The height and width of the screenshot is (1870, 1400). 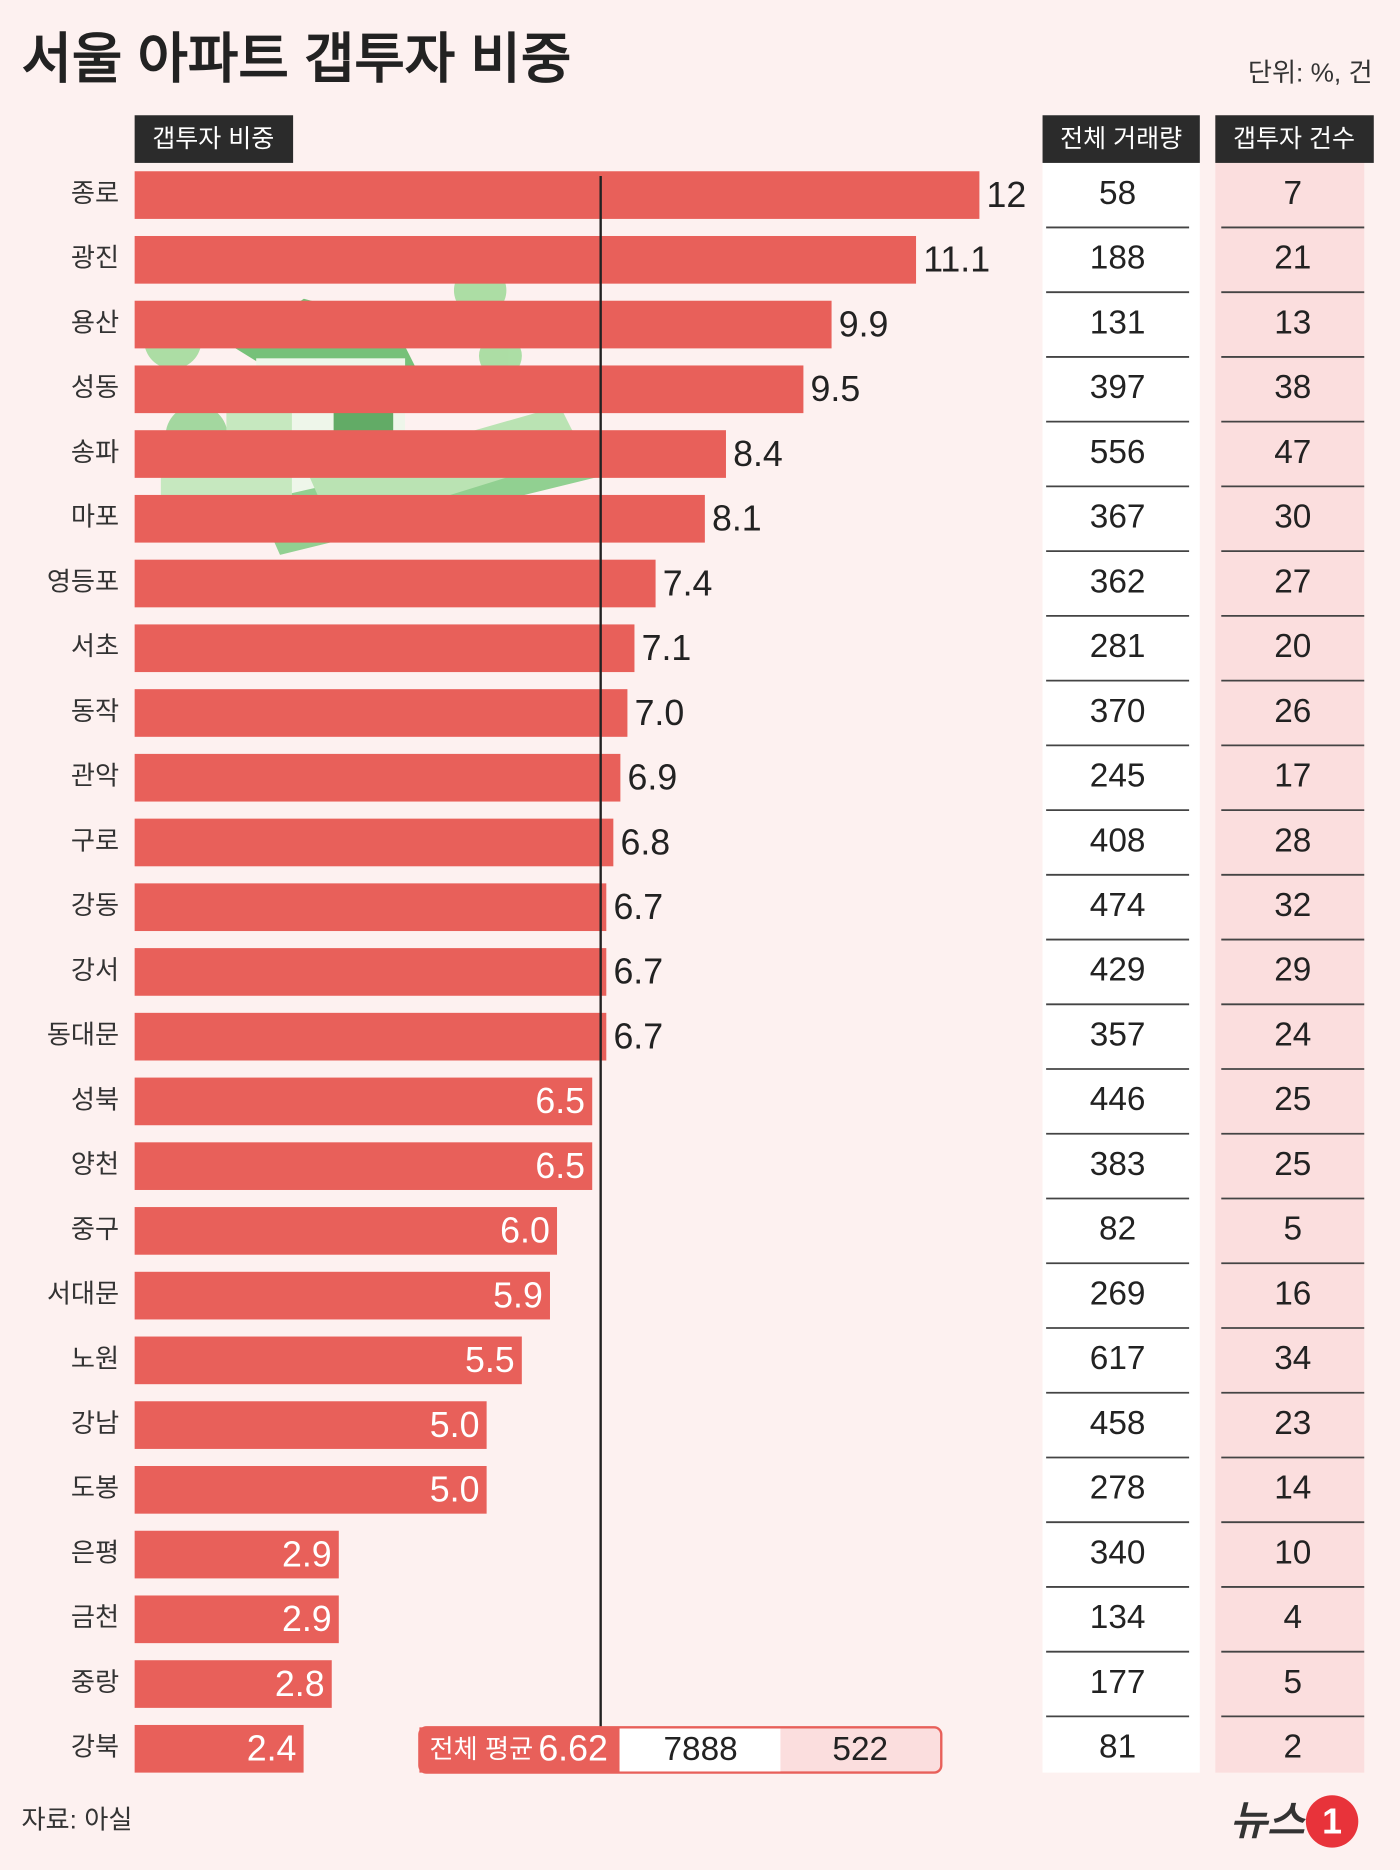 I want to click on table-cell: 16, so click(x=1292, y=1293).